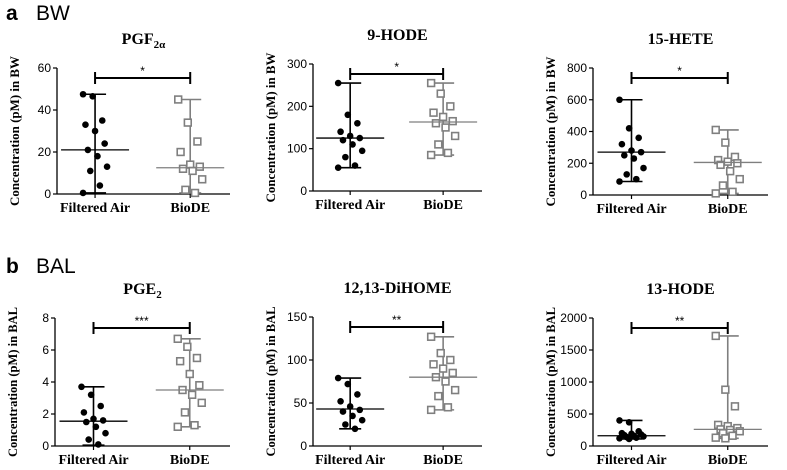 This screenshot has height=470, width=787. I want to click on y-tick-label: 500, so click(577, 414).